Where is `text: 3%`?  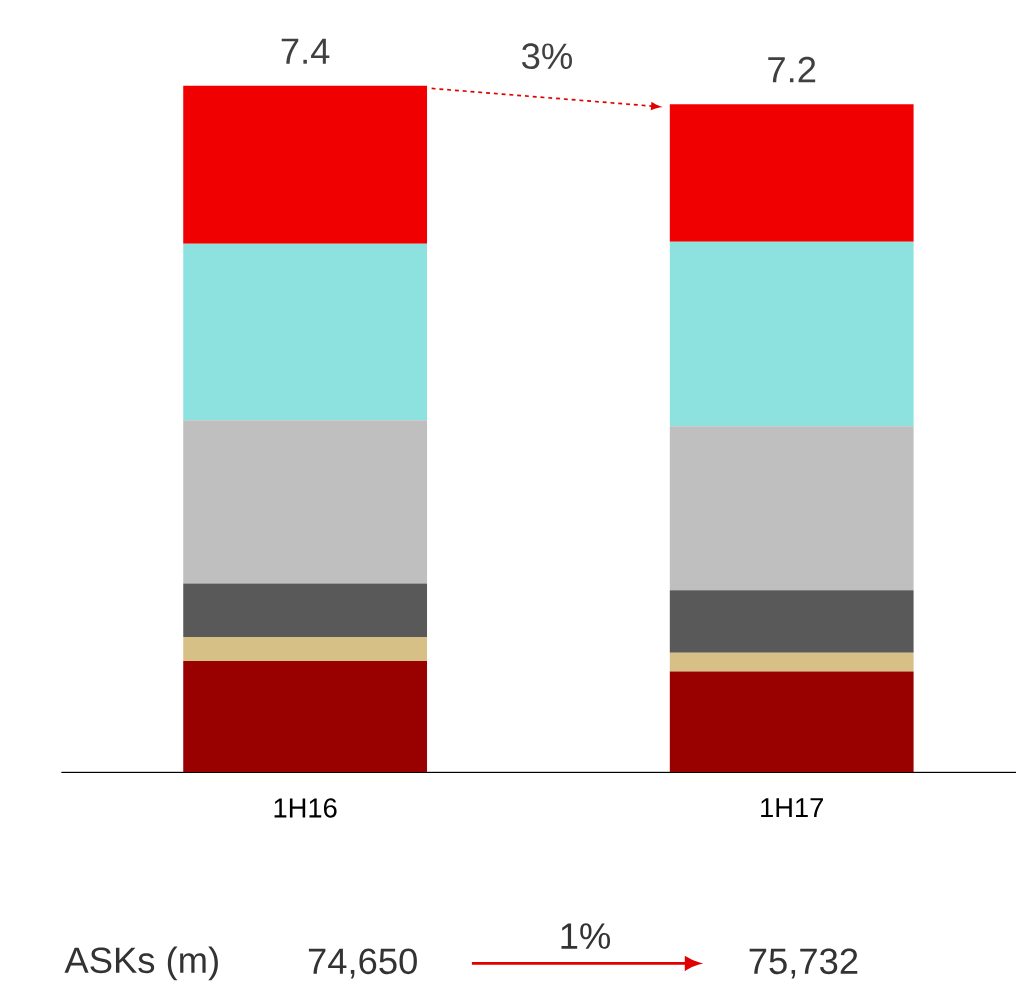
text: 3% is located at coordinates (547, 56).